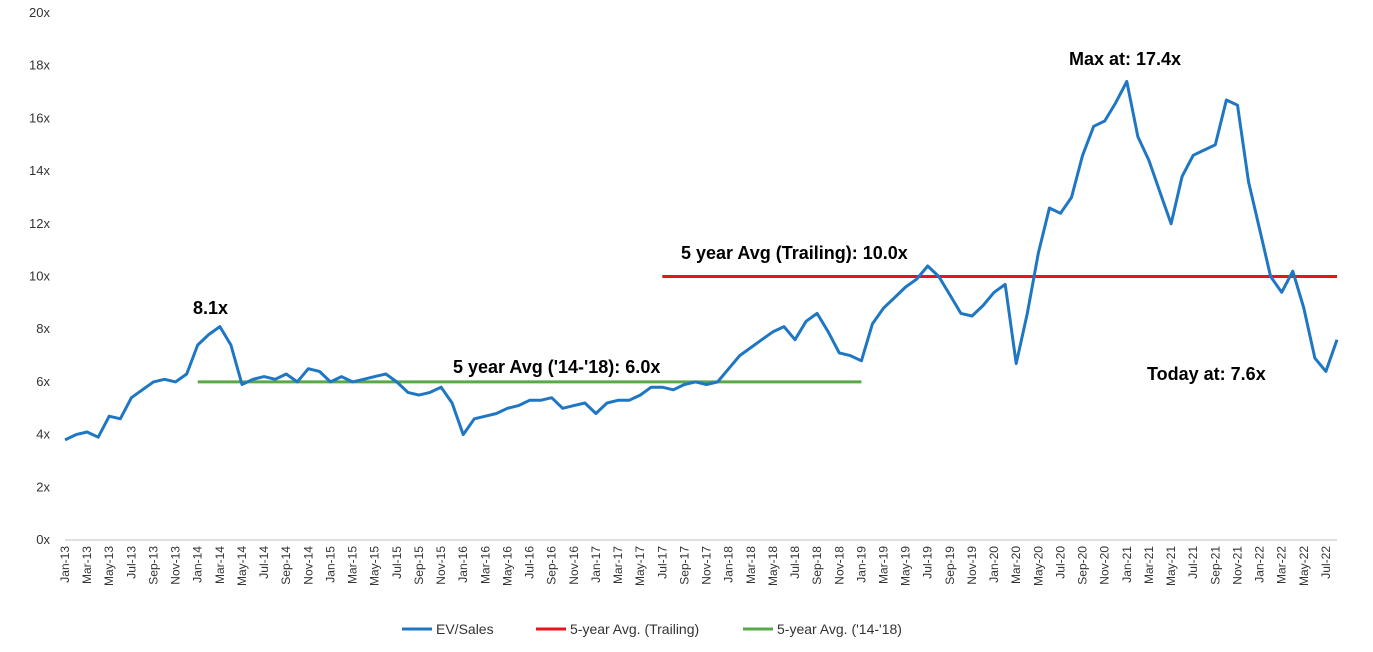  What do you see at coordinates (1260, 564) in the screenshot?
I see `x-tick-label: Jan-22` at bounding box center [1260, 564].